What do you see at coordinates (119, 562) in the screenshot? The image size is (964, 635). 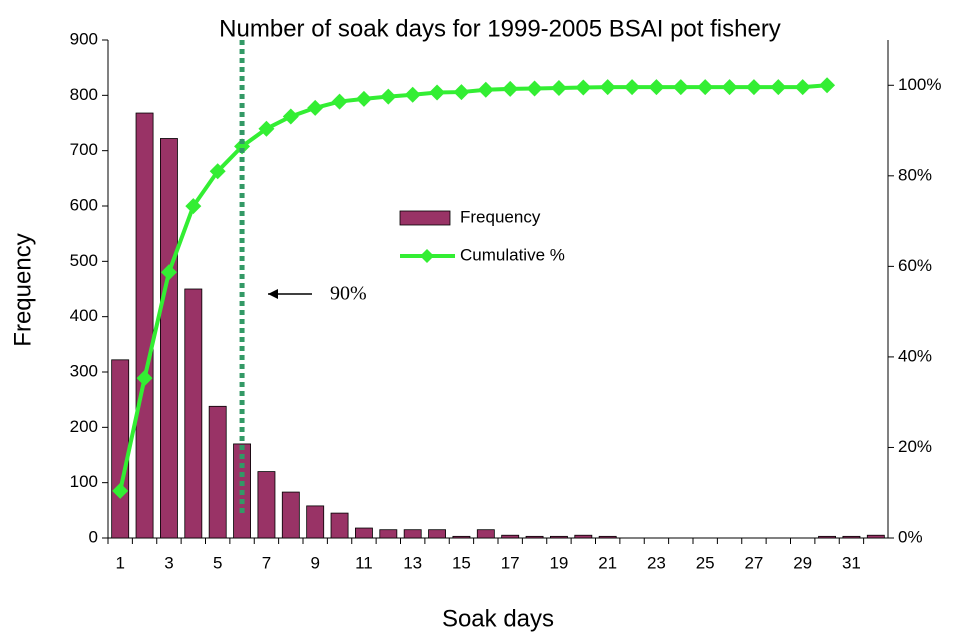 I see `x-tick-label: 1` at bounding box center [119, 562].